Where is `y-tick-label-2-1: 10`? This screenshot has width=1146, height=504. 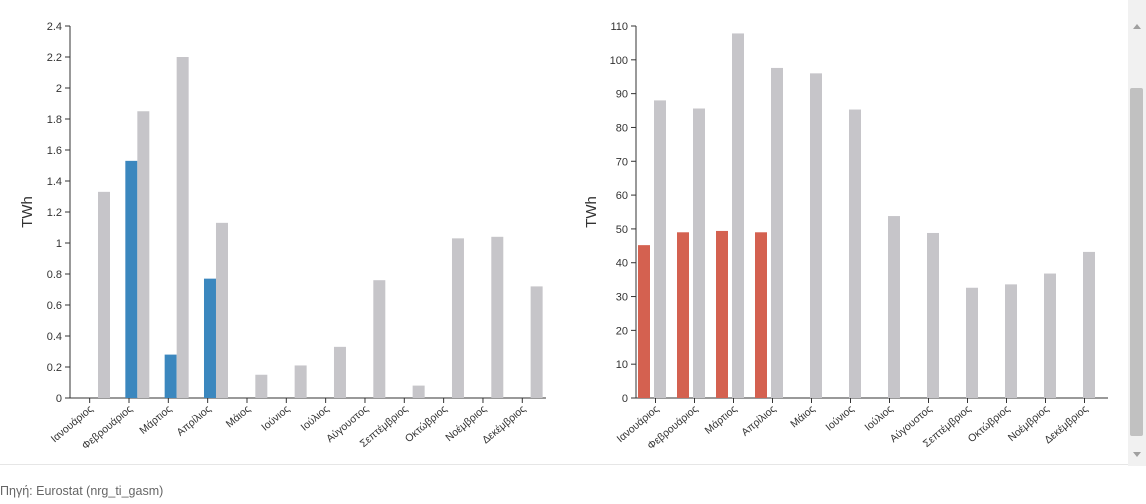
y-tick-label-2-1: 10 is located at coordinates (622, 365).